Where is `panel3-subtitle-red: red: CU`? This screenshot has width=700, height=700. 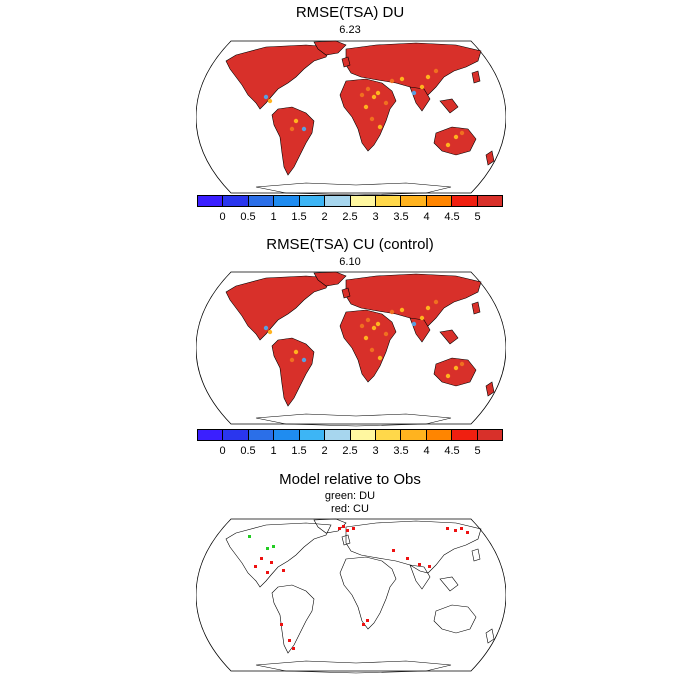 panel3-subtitle-red: red: CU is located at coordinates (350, 509).